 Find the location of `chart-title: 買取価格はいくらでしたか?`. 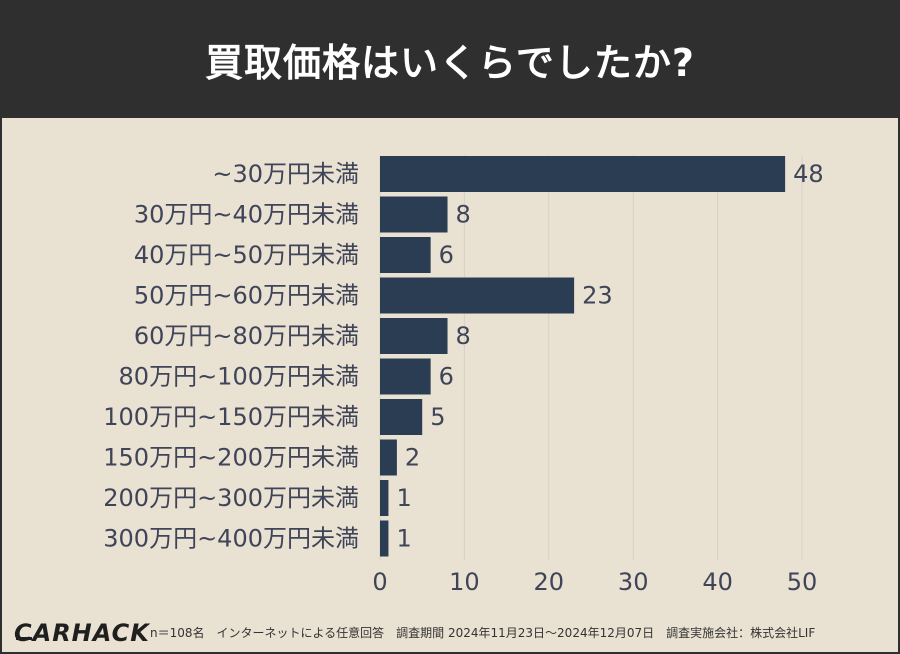

chart-title: 買取価格はいくらでしたか? is located at coordinates (450, 62).